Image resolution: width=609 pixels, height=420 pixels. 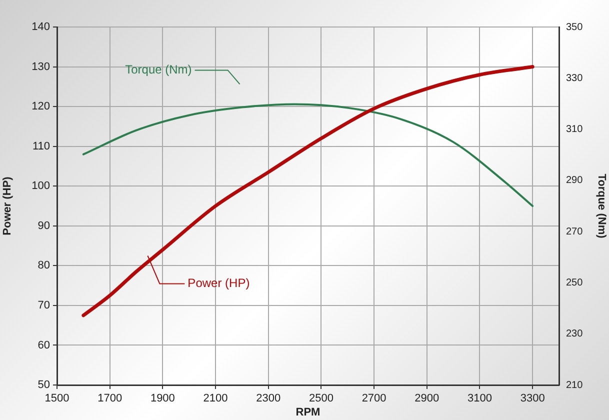 I want to click on y2-axis-title: Torque (Nm), so click(x=601, y=206).